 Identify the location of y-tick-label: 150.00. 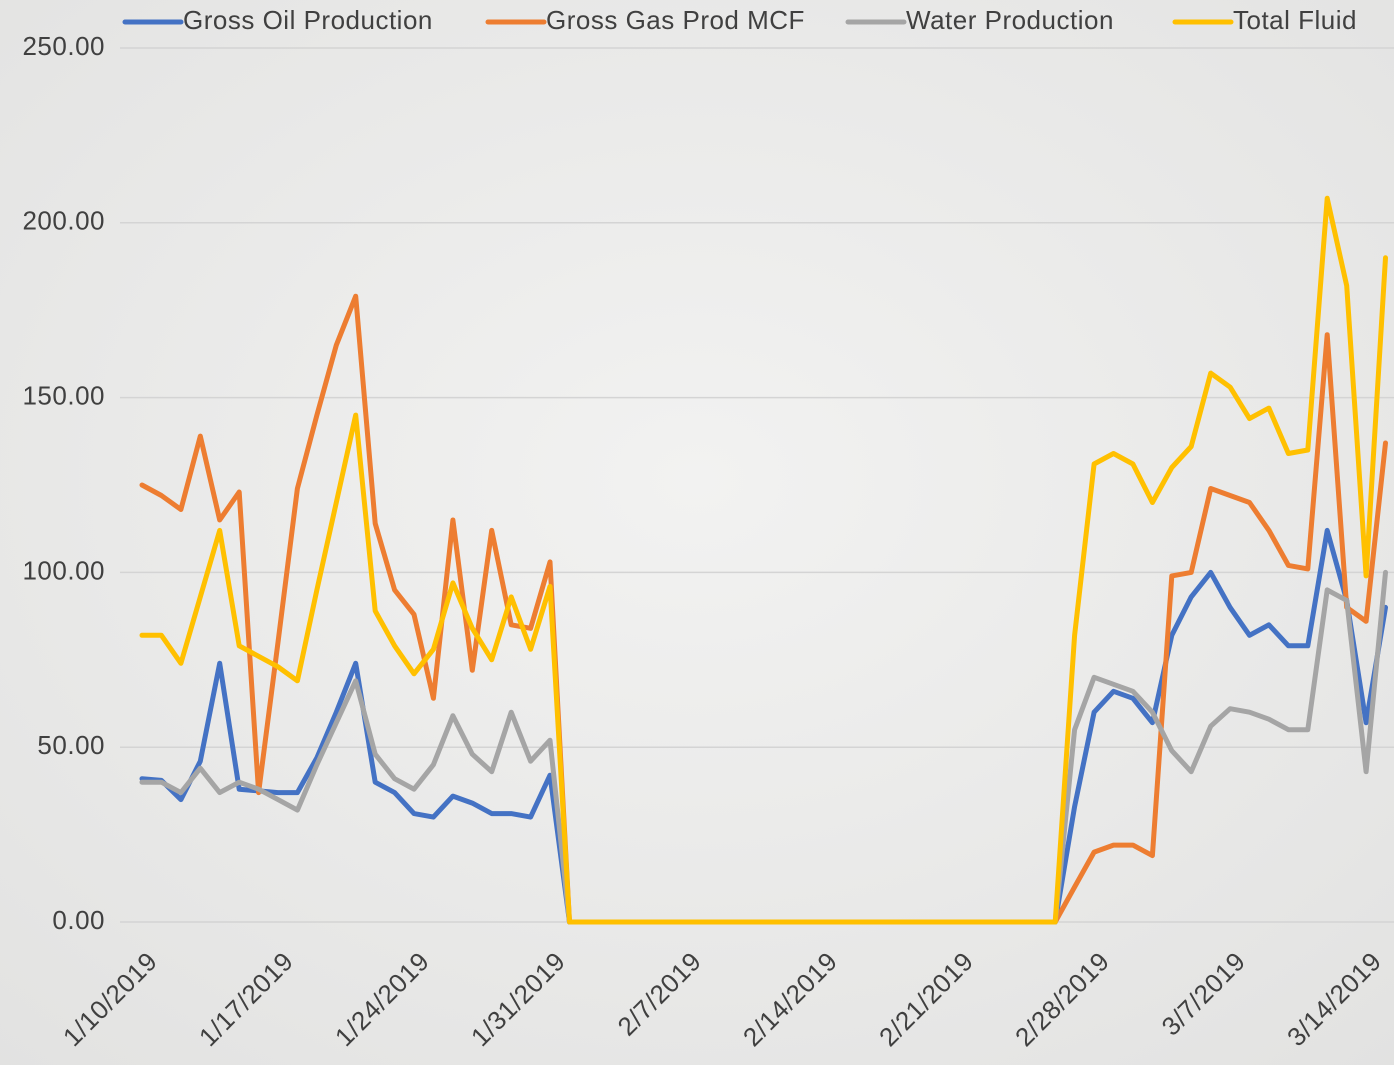
(63, 395).